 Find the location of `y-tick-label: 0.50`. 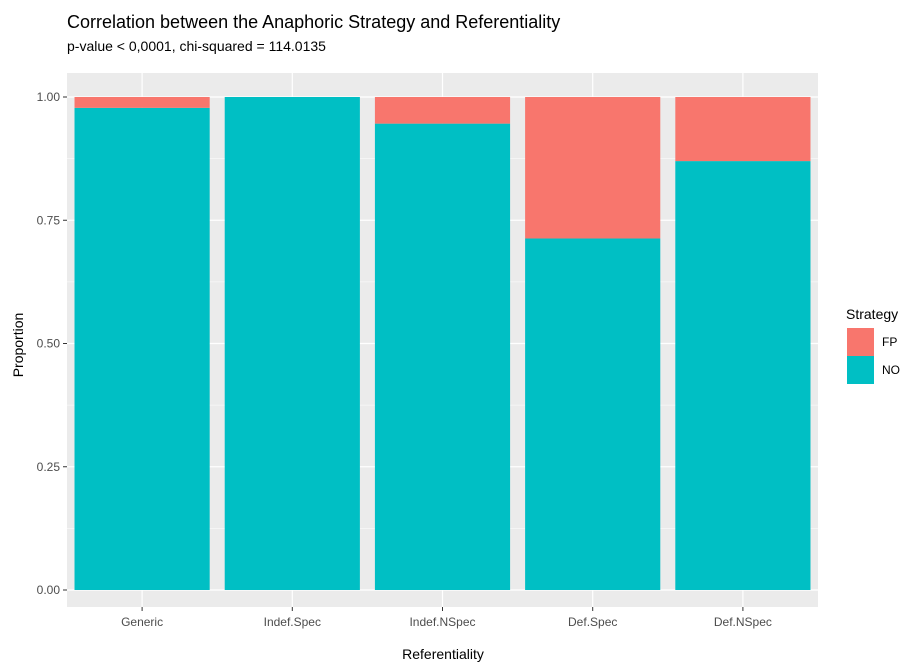

y-tick-label: 0.50 is located at coordinates (49, 344).